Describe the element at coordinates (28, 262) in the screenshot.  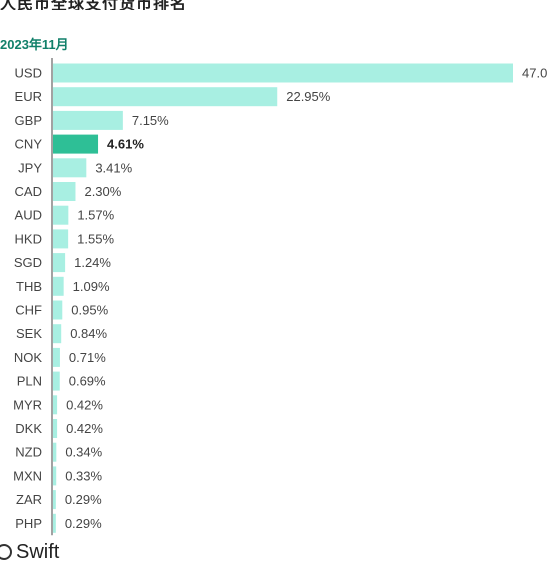
I see `y-tick-label: SGD` at that location.